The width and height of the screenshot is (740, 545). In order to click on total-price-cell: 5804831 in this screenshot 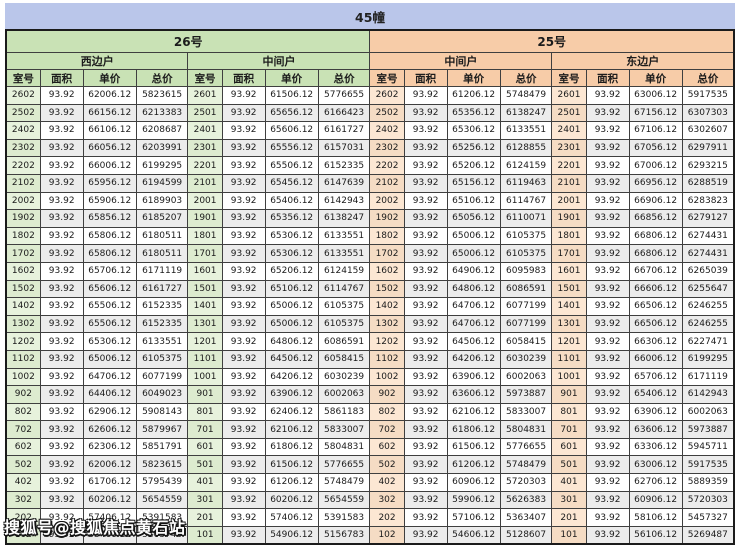, I will do `click(344, 447)`.